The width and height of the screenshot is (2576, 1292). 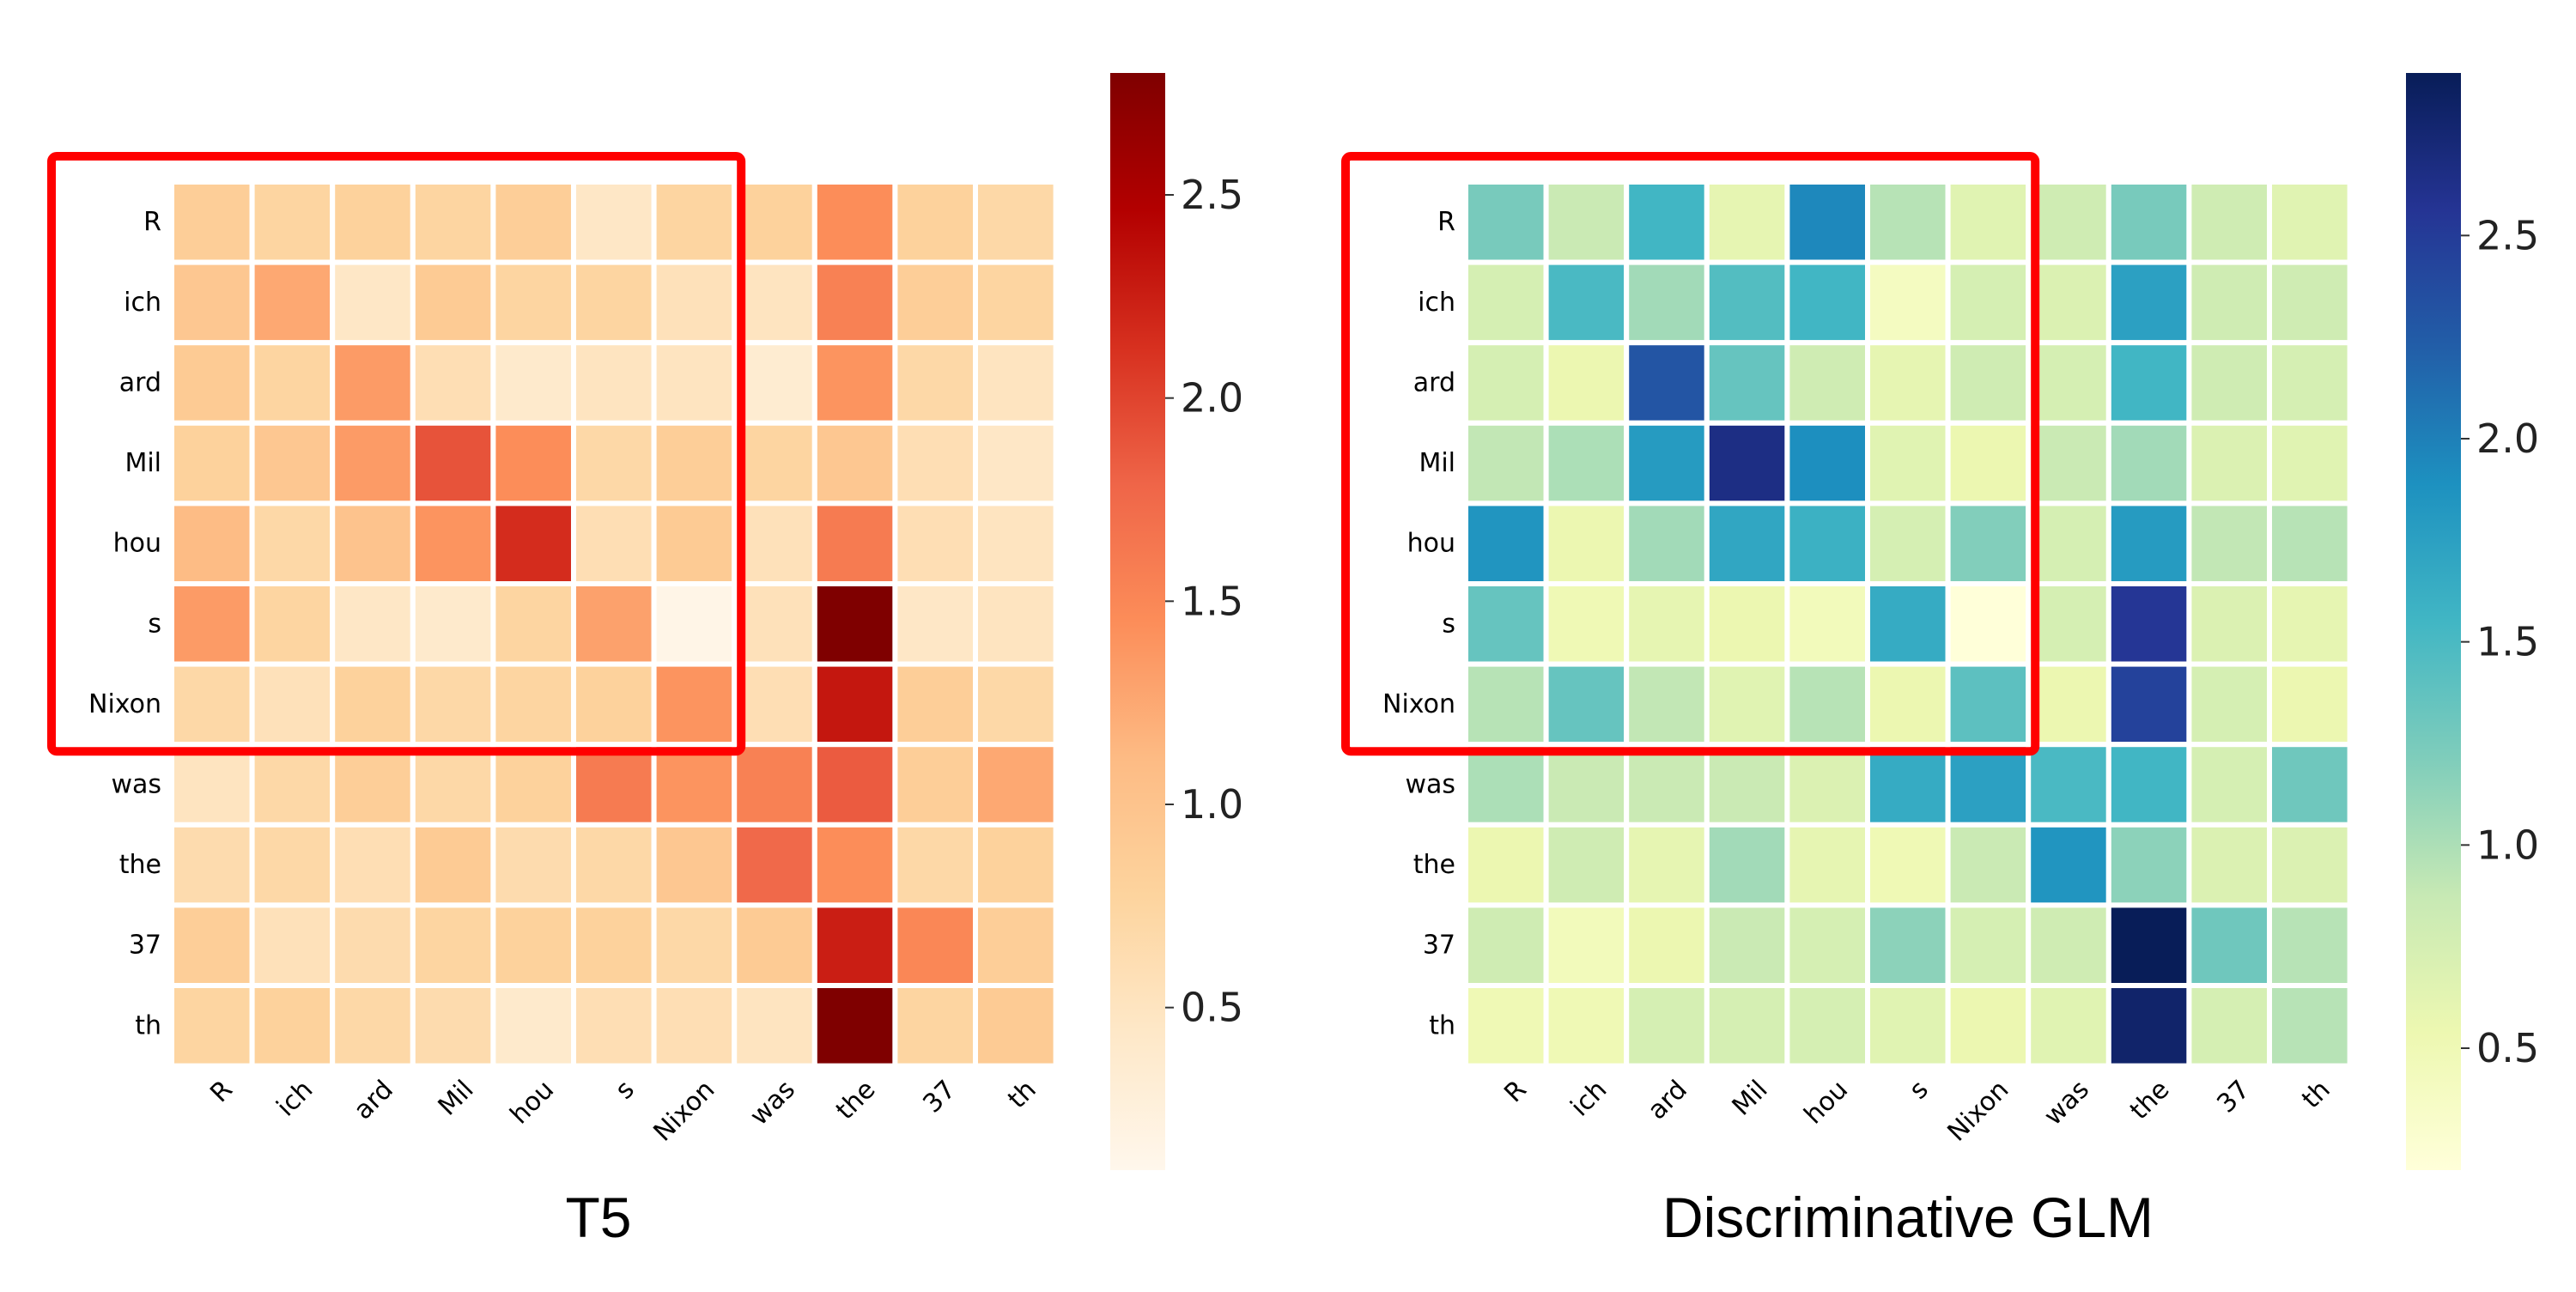 I want to click on colorbar-tick-label: 1.5, so click(x=2507, y=642).